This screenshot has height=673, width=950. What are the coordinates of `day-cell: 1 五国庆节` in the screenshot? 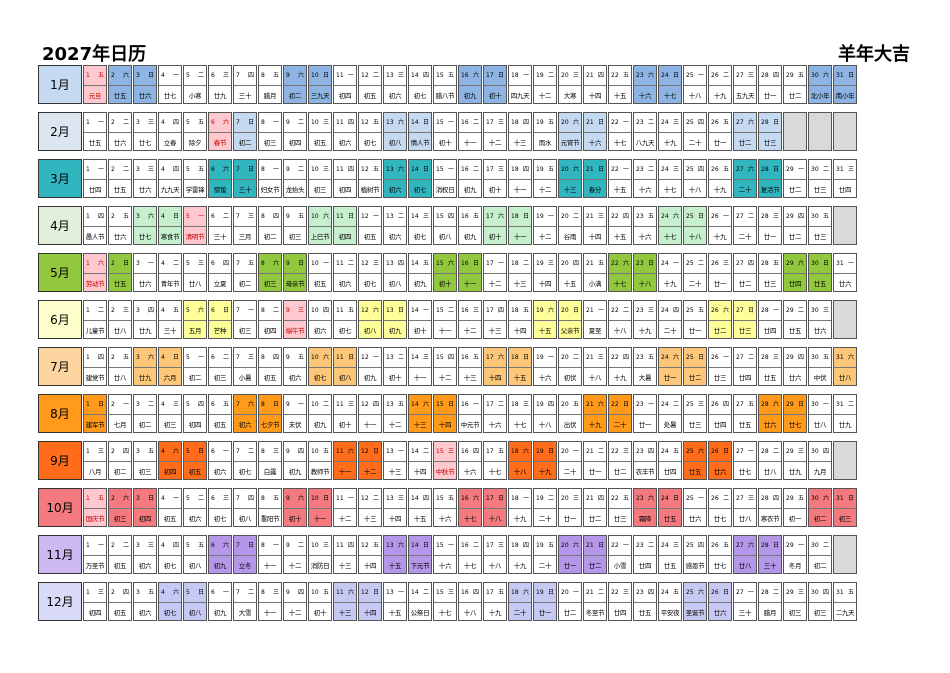 It's located at (95, 507).